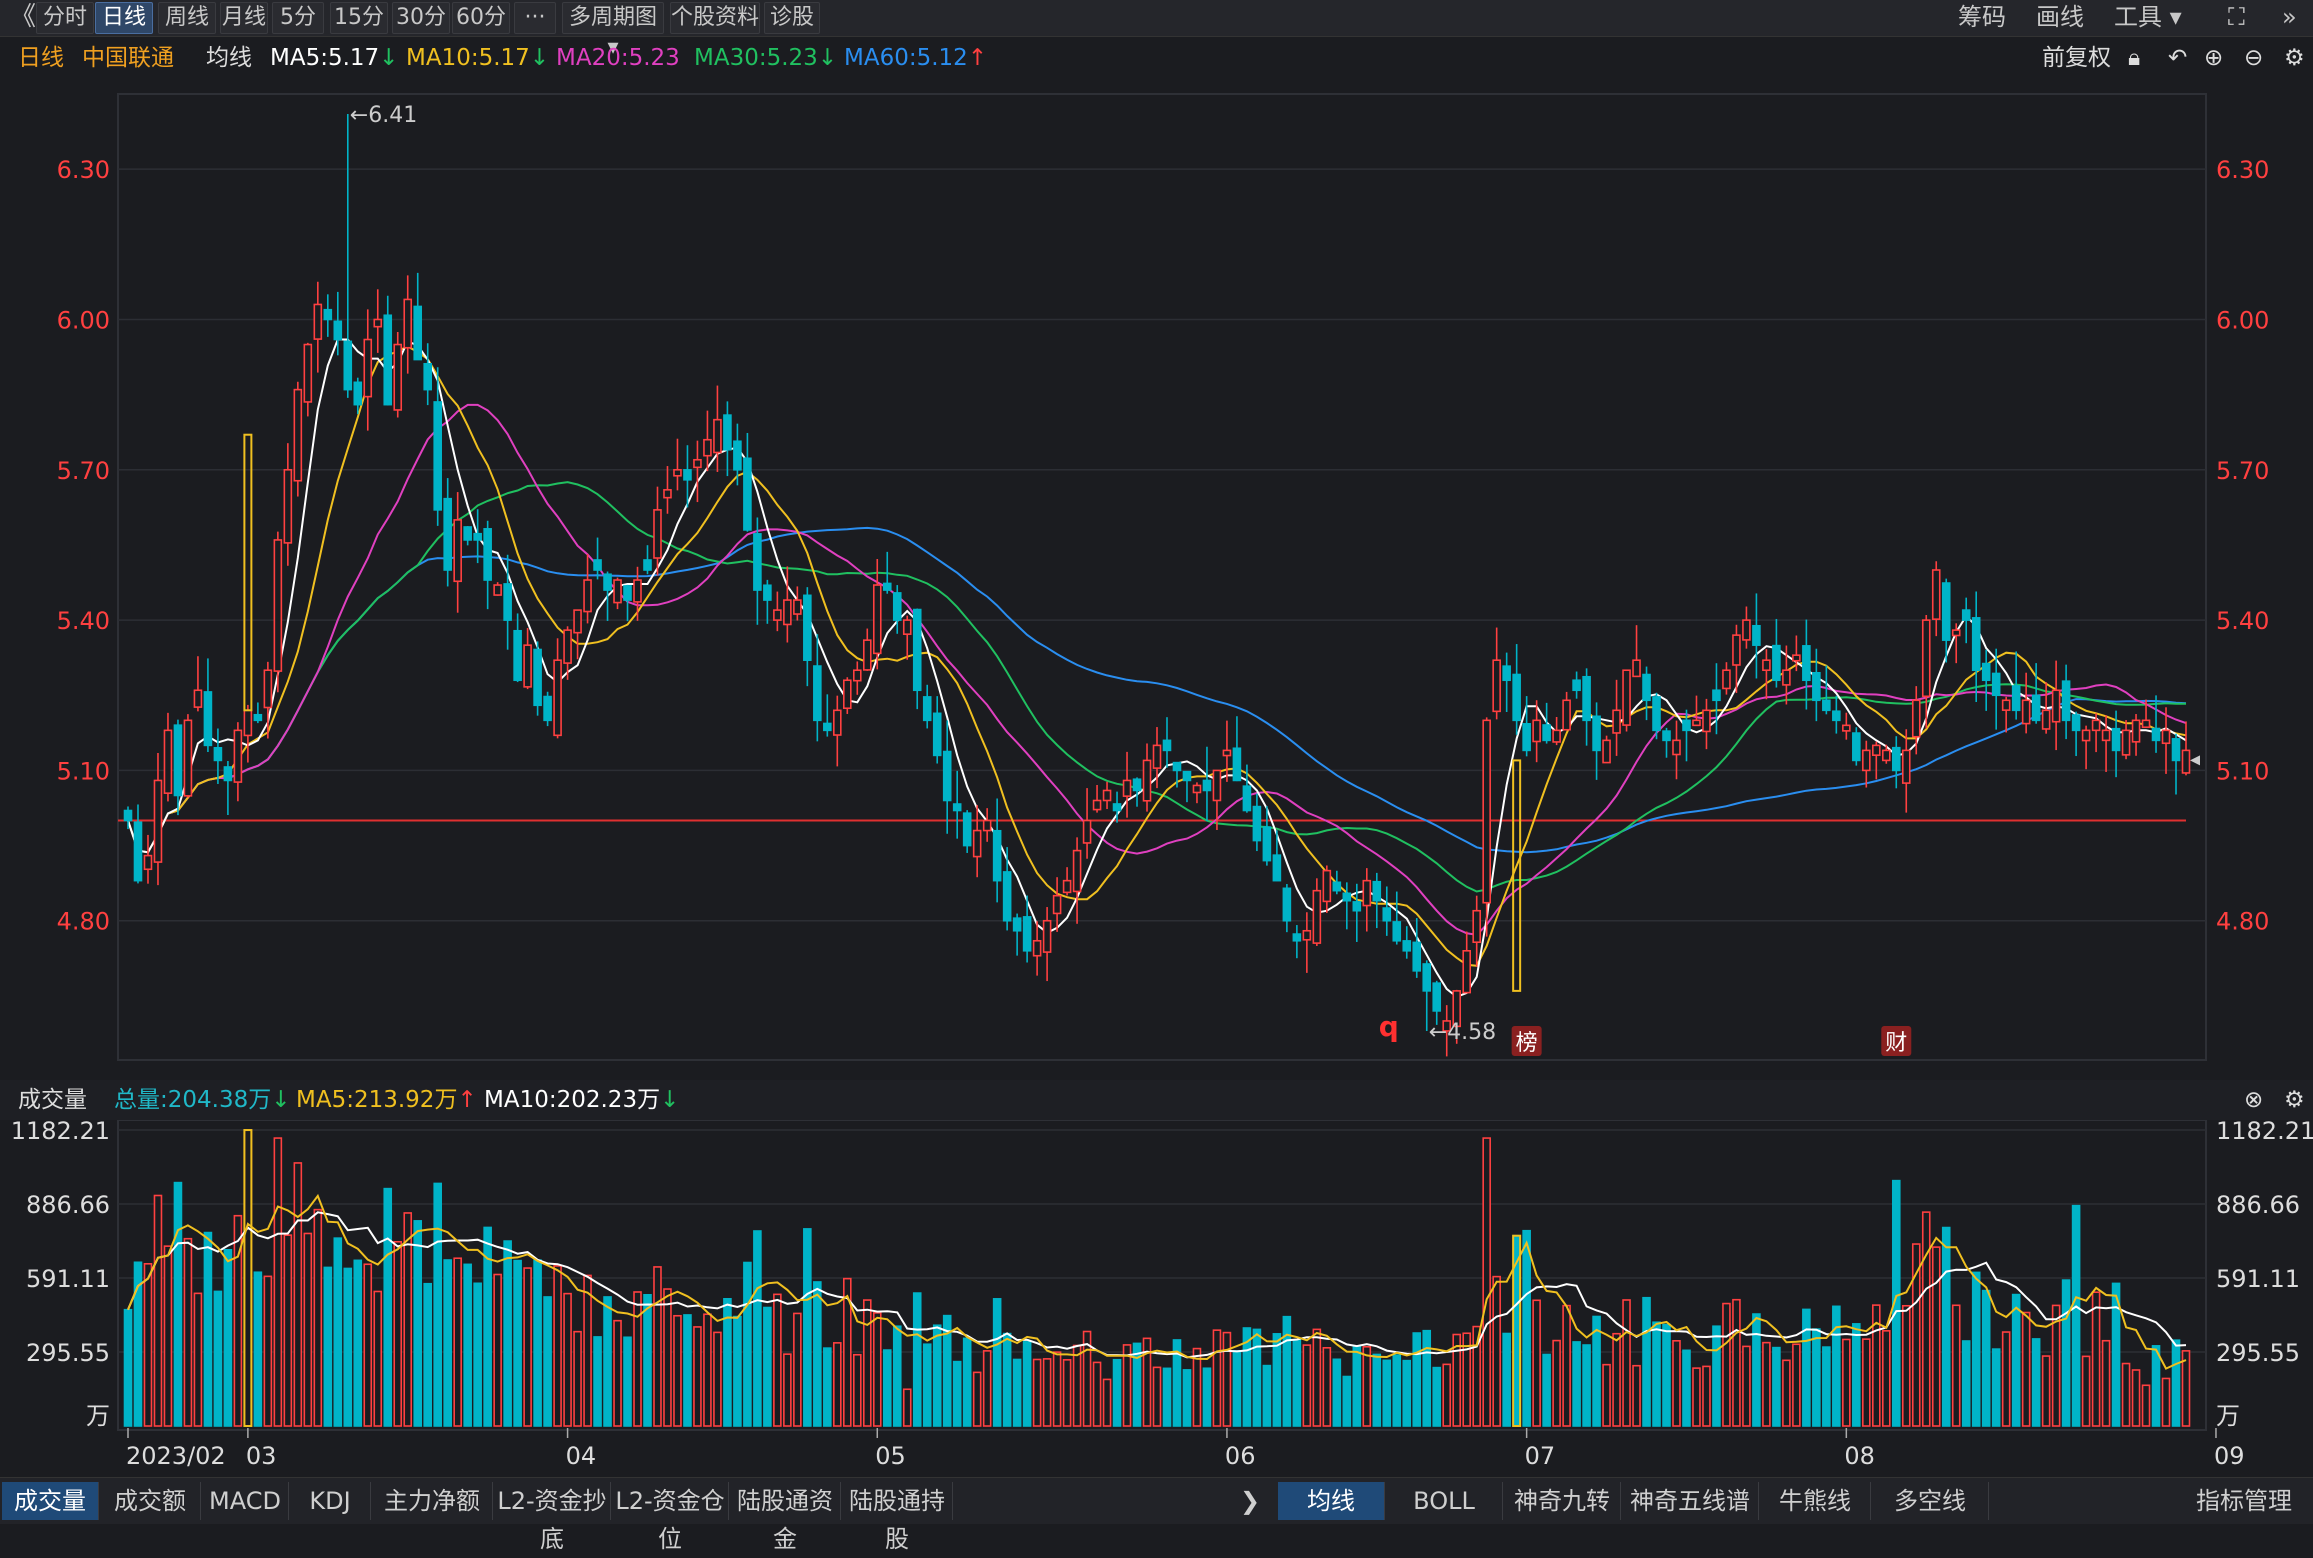  Describe the element at coordinates (432, 1501) in the screenshot. I see `bottom-tab-left-4: 主力净额` at that location.